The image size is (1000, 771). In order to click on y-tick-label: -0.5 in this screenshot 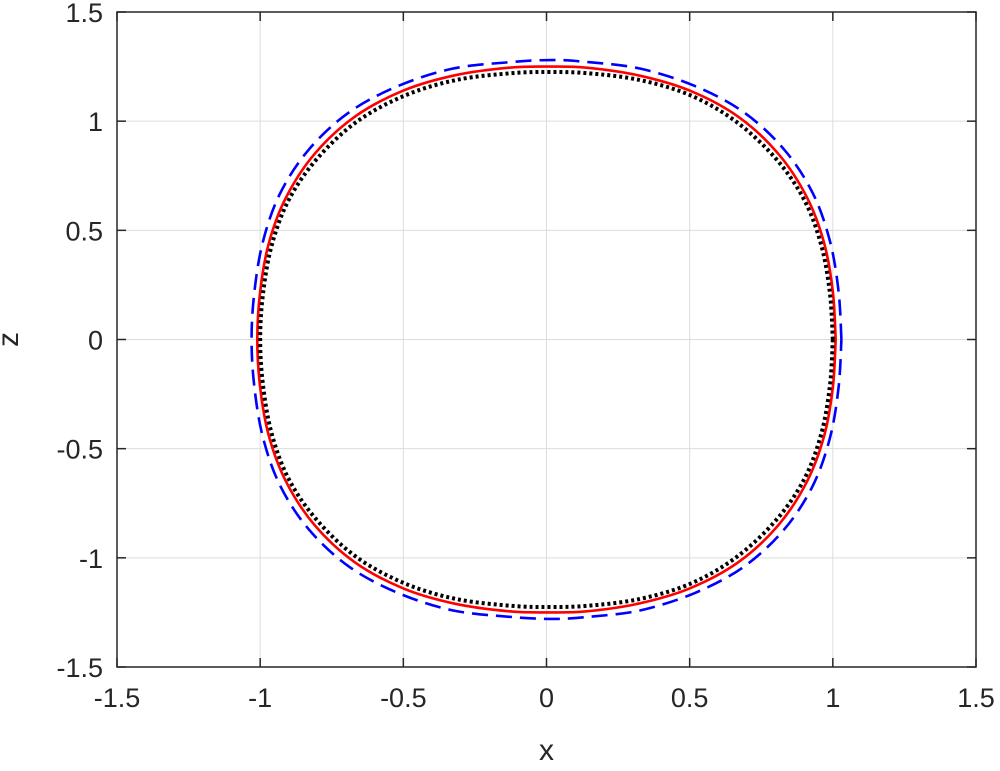, I will do `click(79, 450)`.